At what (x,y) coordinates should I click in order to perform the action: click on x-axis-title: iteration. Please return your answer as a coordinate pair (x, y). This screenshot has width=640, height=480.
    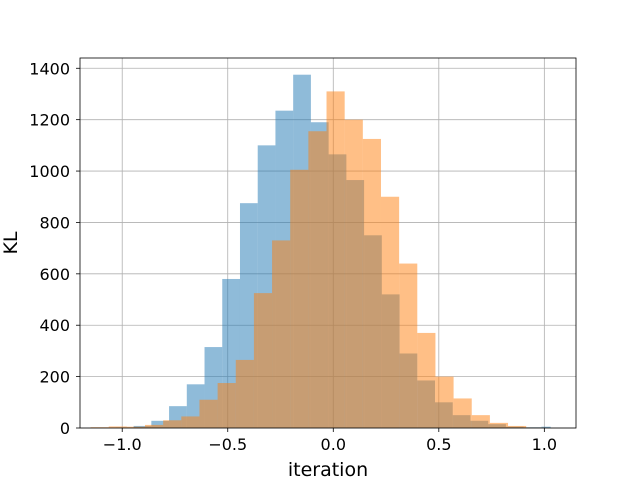
    Looking at the image, I should click on (328, 469).